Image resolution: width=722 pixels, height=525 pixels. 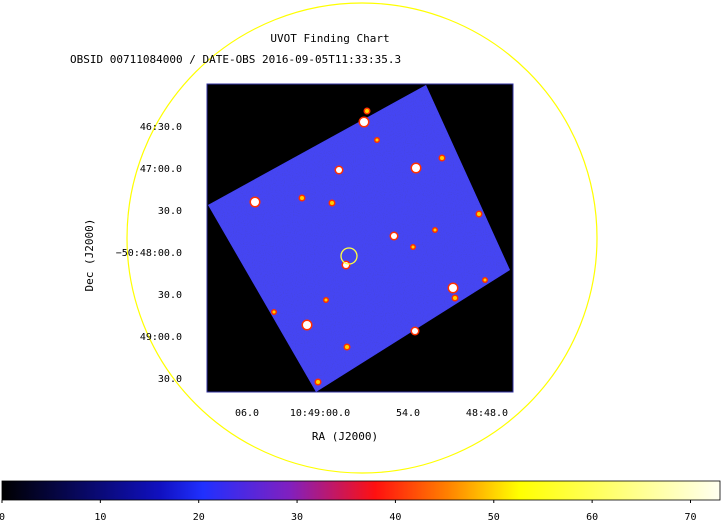 What do you see at coordinates (487, 413) in the screenshot?
I see `x-tick-label: 48:48.0` at bounding box center [487, 413].